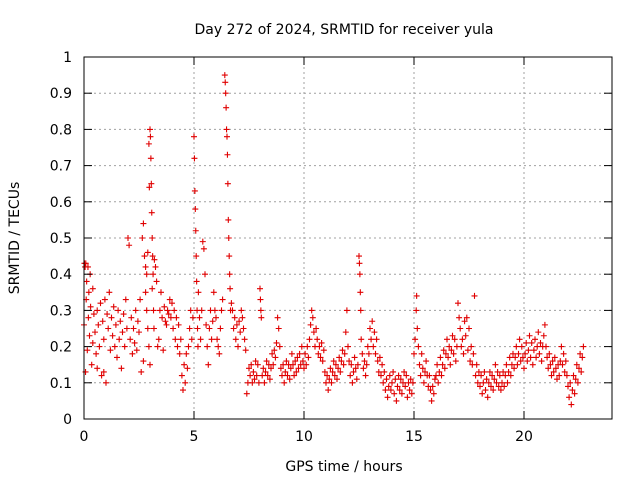 Image resolution: width=640 pixels, height=480 pixels. Describe the element at coordinates (414, 437) in the screenshot. I see `x-tick-label: 15` at that location.